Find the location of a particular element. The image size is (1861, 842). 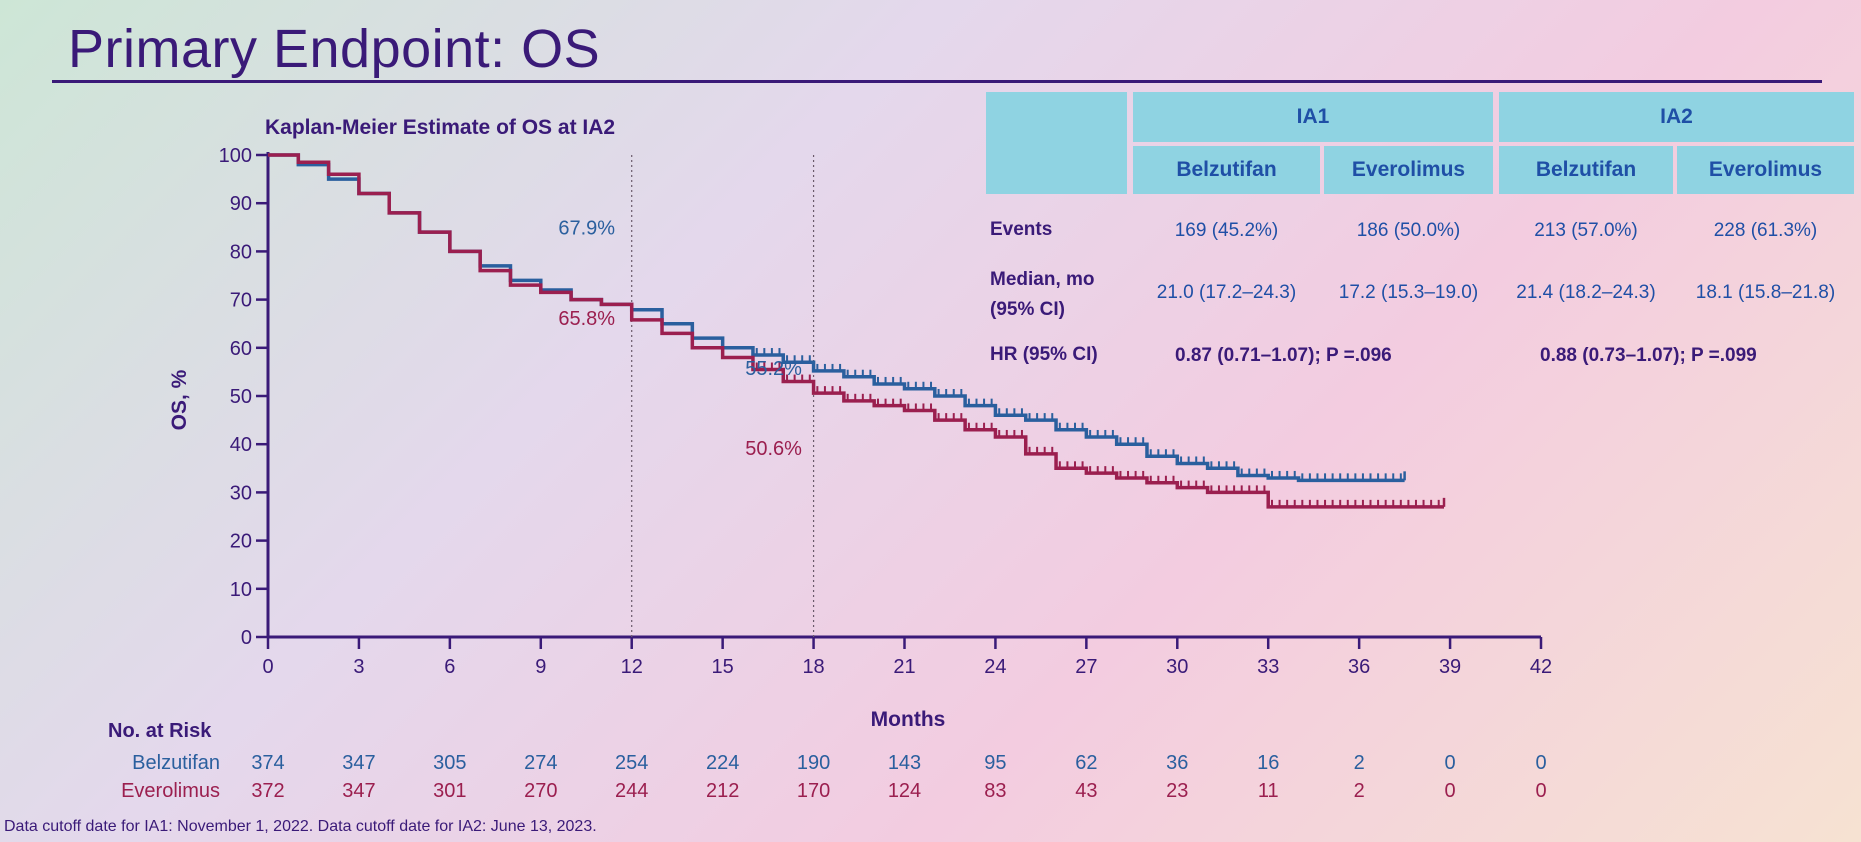

x-tick-label: 3 is located at coordinates (358, 667).